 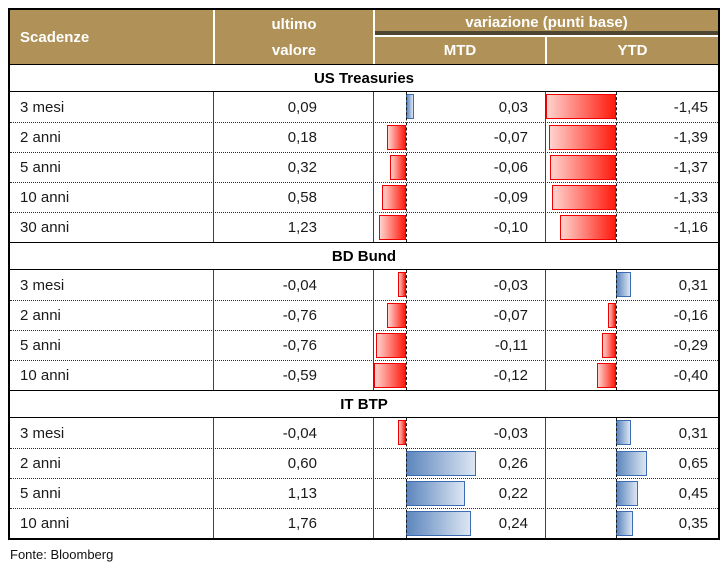 I want to click on ytd-value: 0,65, so click(x=631, y=463).